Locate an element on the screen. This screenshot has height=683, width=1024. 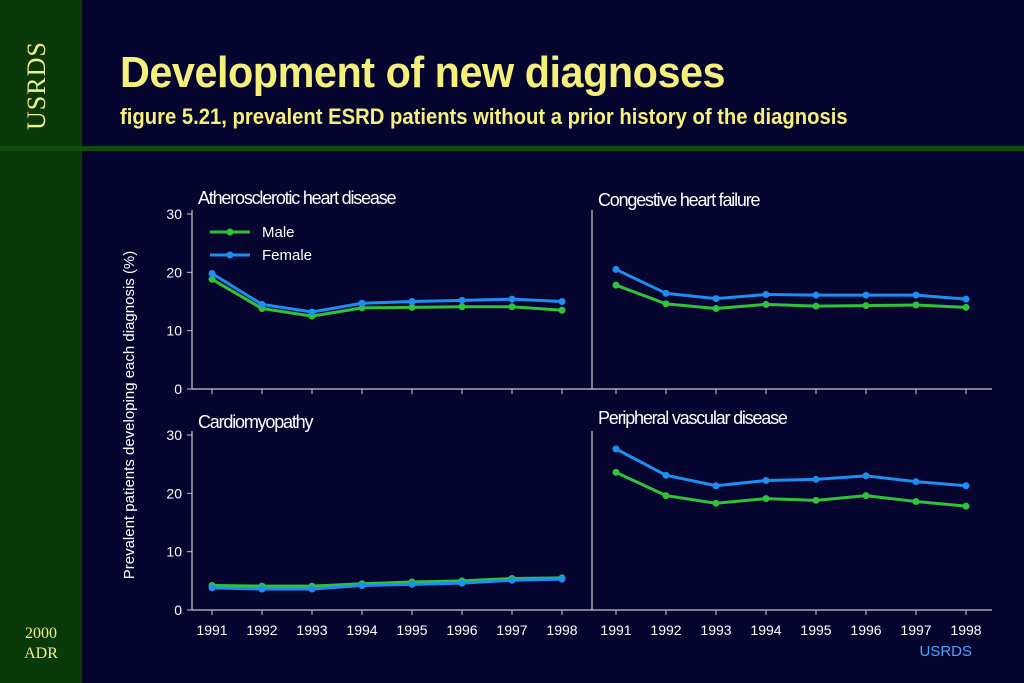
edition-year: 2000 is located at coordinates (41, 633).